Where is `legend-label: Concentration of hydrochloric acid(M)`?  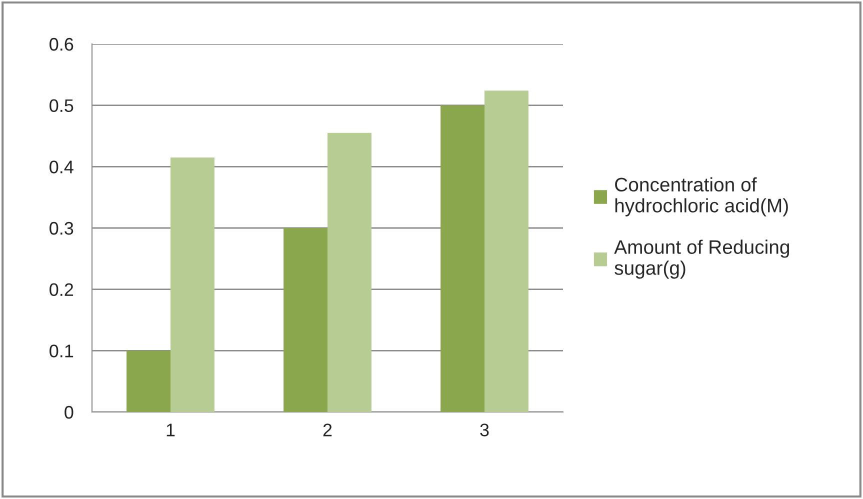
legend-label: Concentration of hydrochloric acid(M) is located at coordinates (701, 196).